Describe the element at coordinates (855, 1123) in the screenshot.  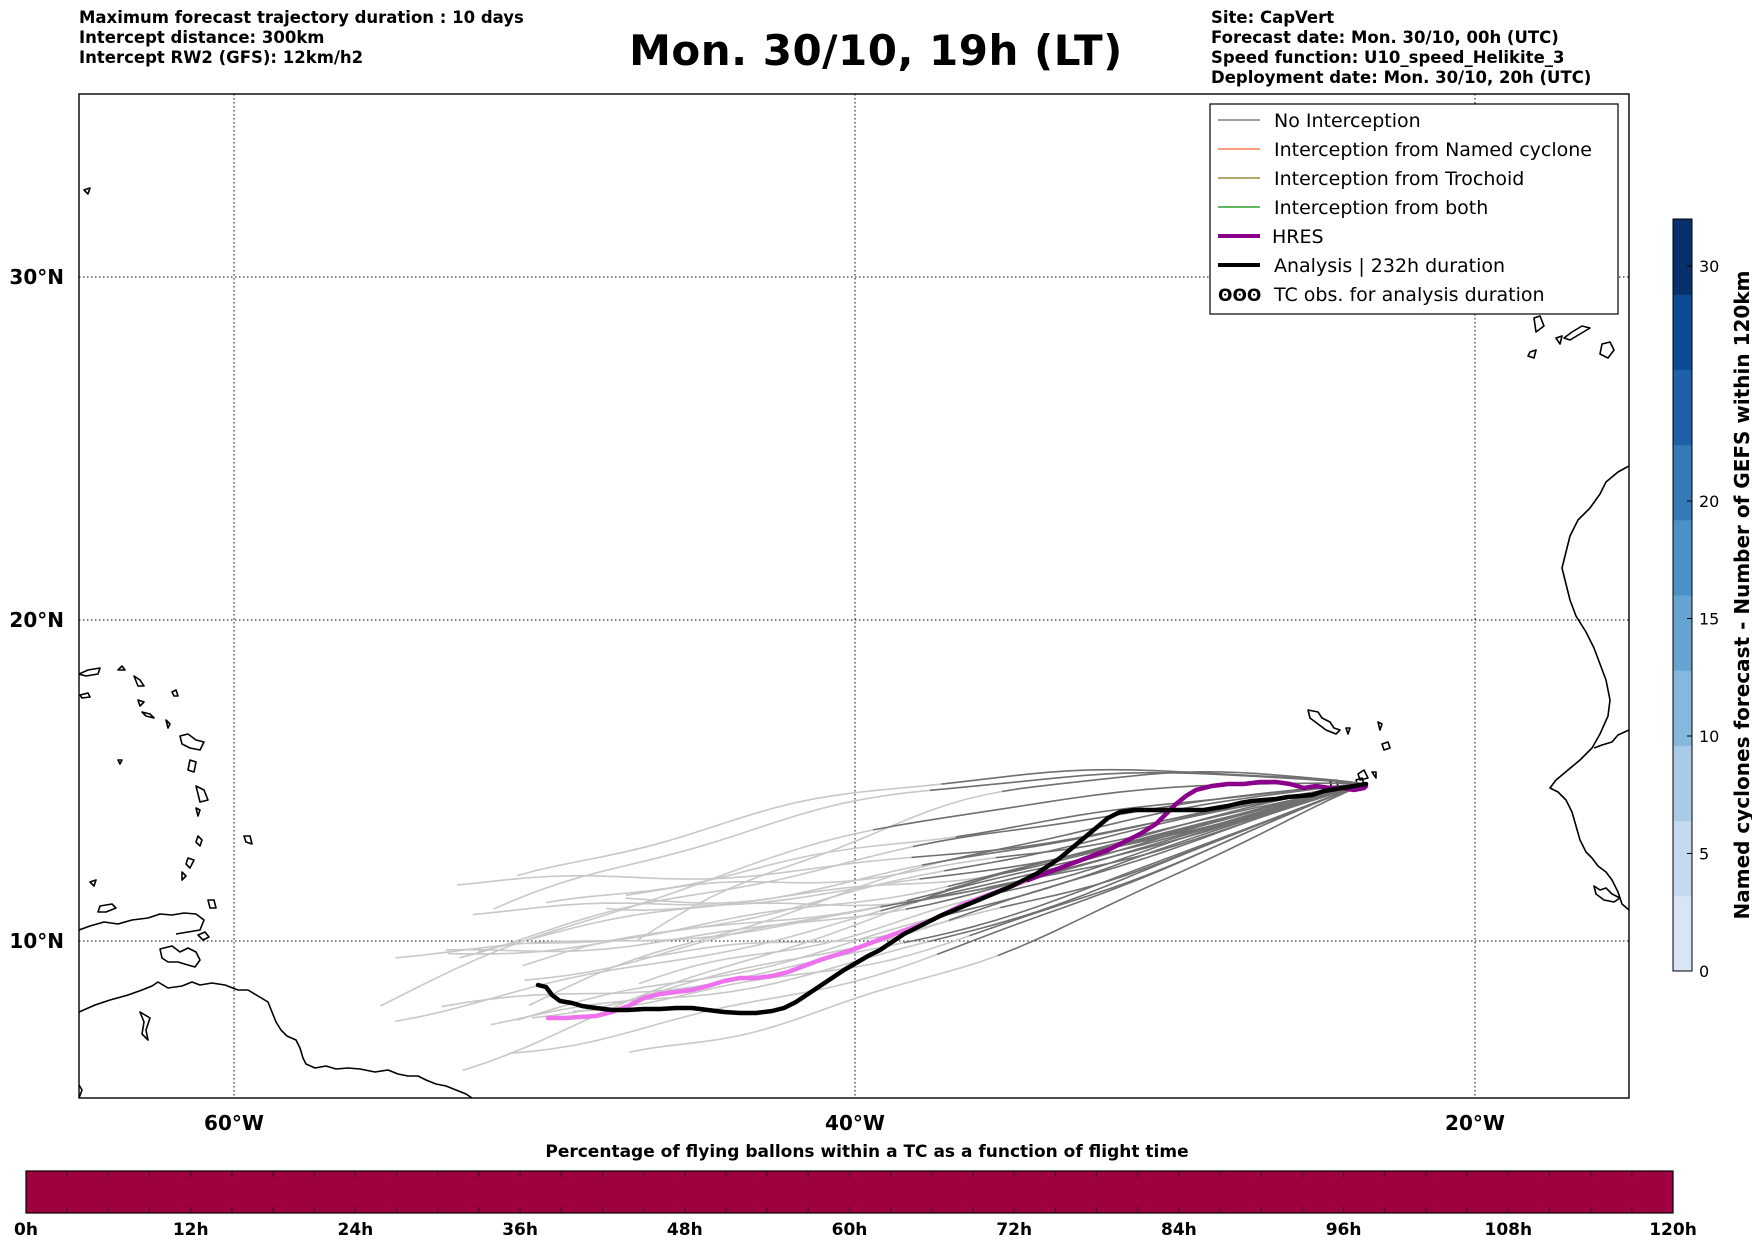
I see `lon-label: 40°W` at that location.